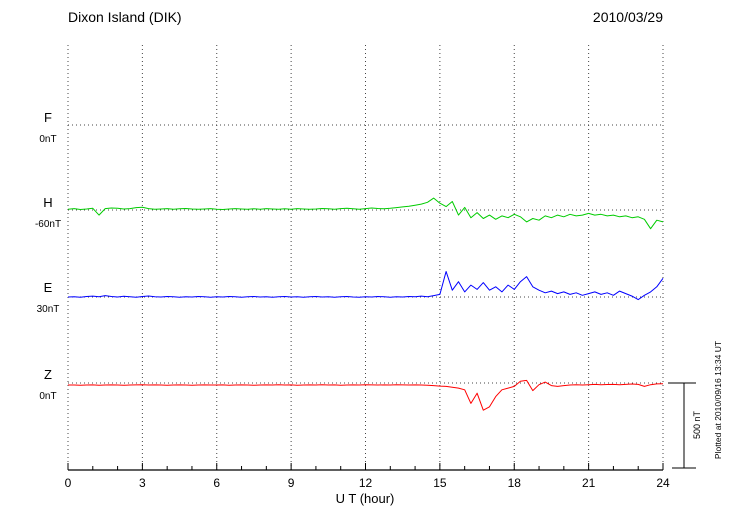 This screenshot has width=730, height=520. Describe the element at coordinates (48, 224) in the screenshot. I see `h-baseline-label: -60nT` at that location.